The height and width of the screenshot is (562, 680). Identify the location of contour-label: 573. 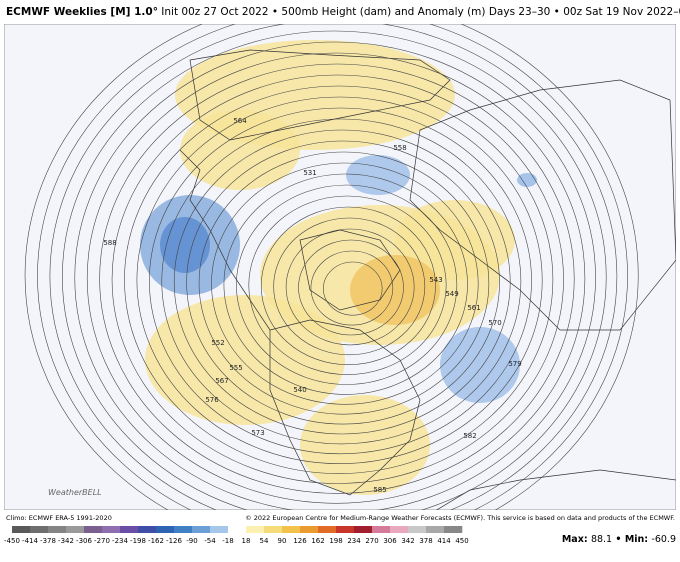
(257, 433).